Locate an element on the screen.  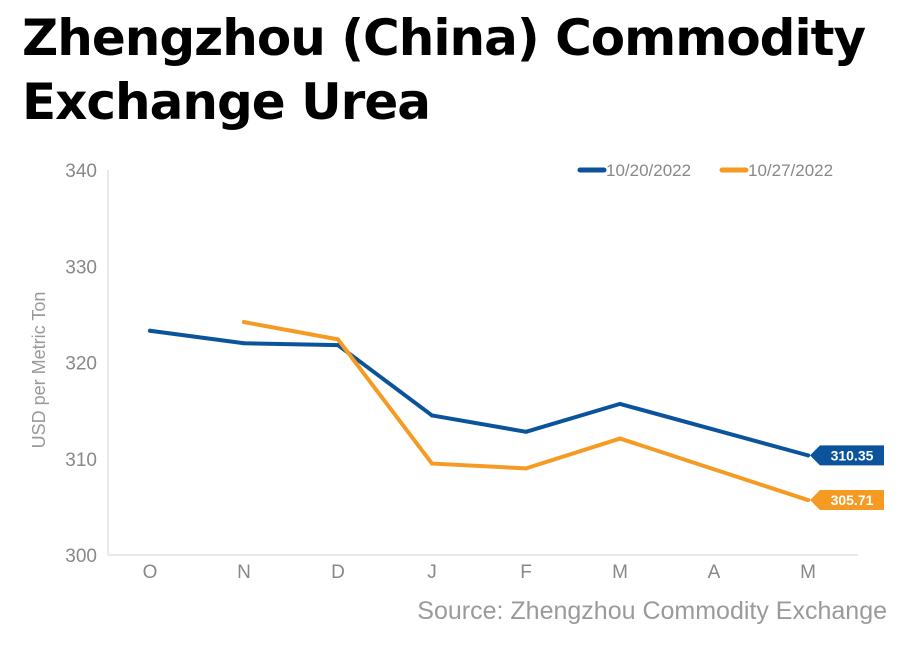
legend-label: 10/20/2022 is located at coordinates (648, 170).